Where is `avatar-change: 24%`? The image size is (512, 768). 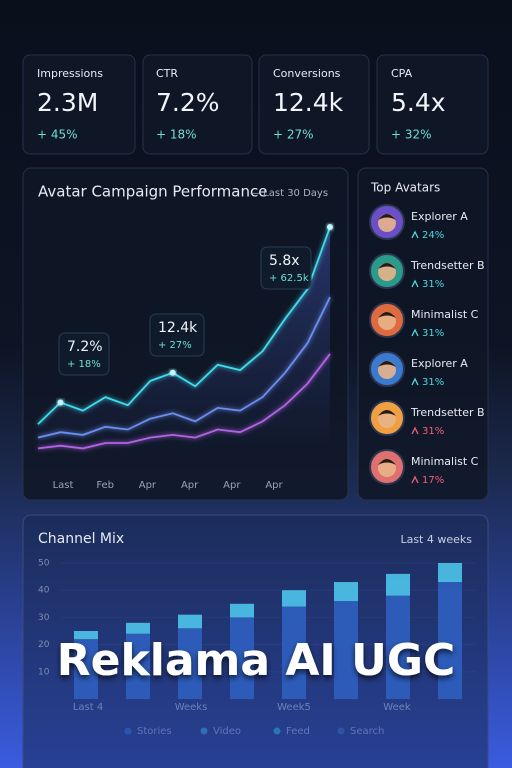 avatar-change: 24% is located at coordinates (433, 235).